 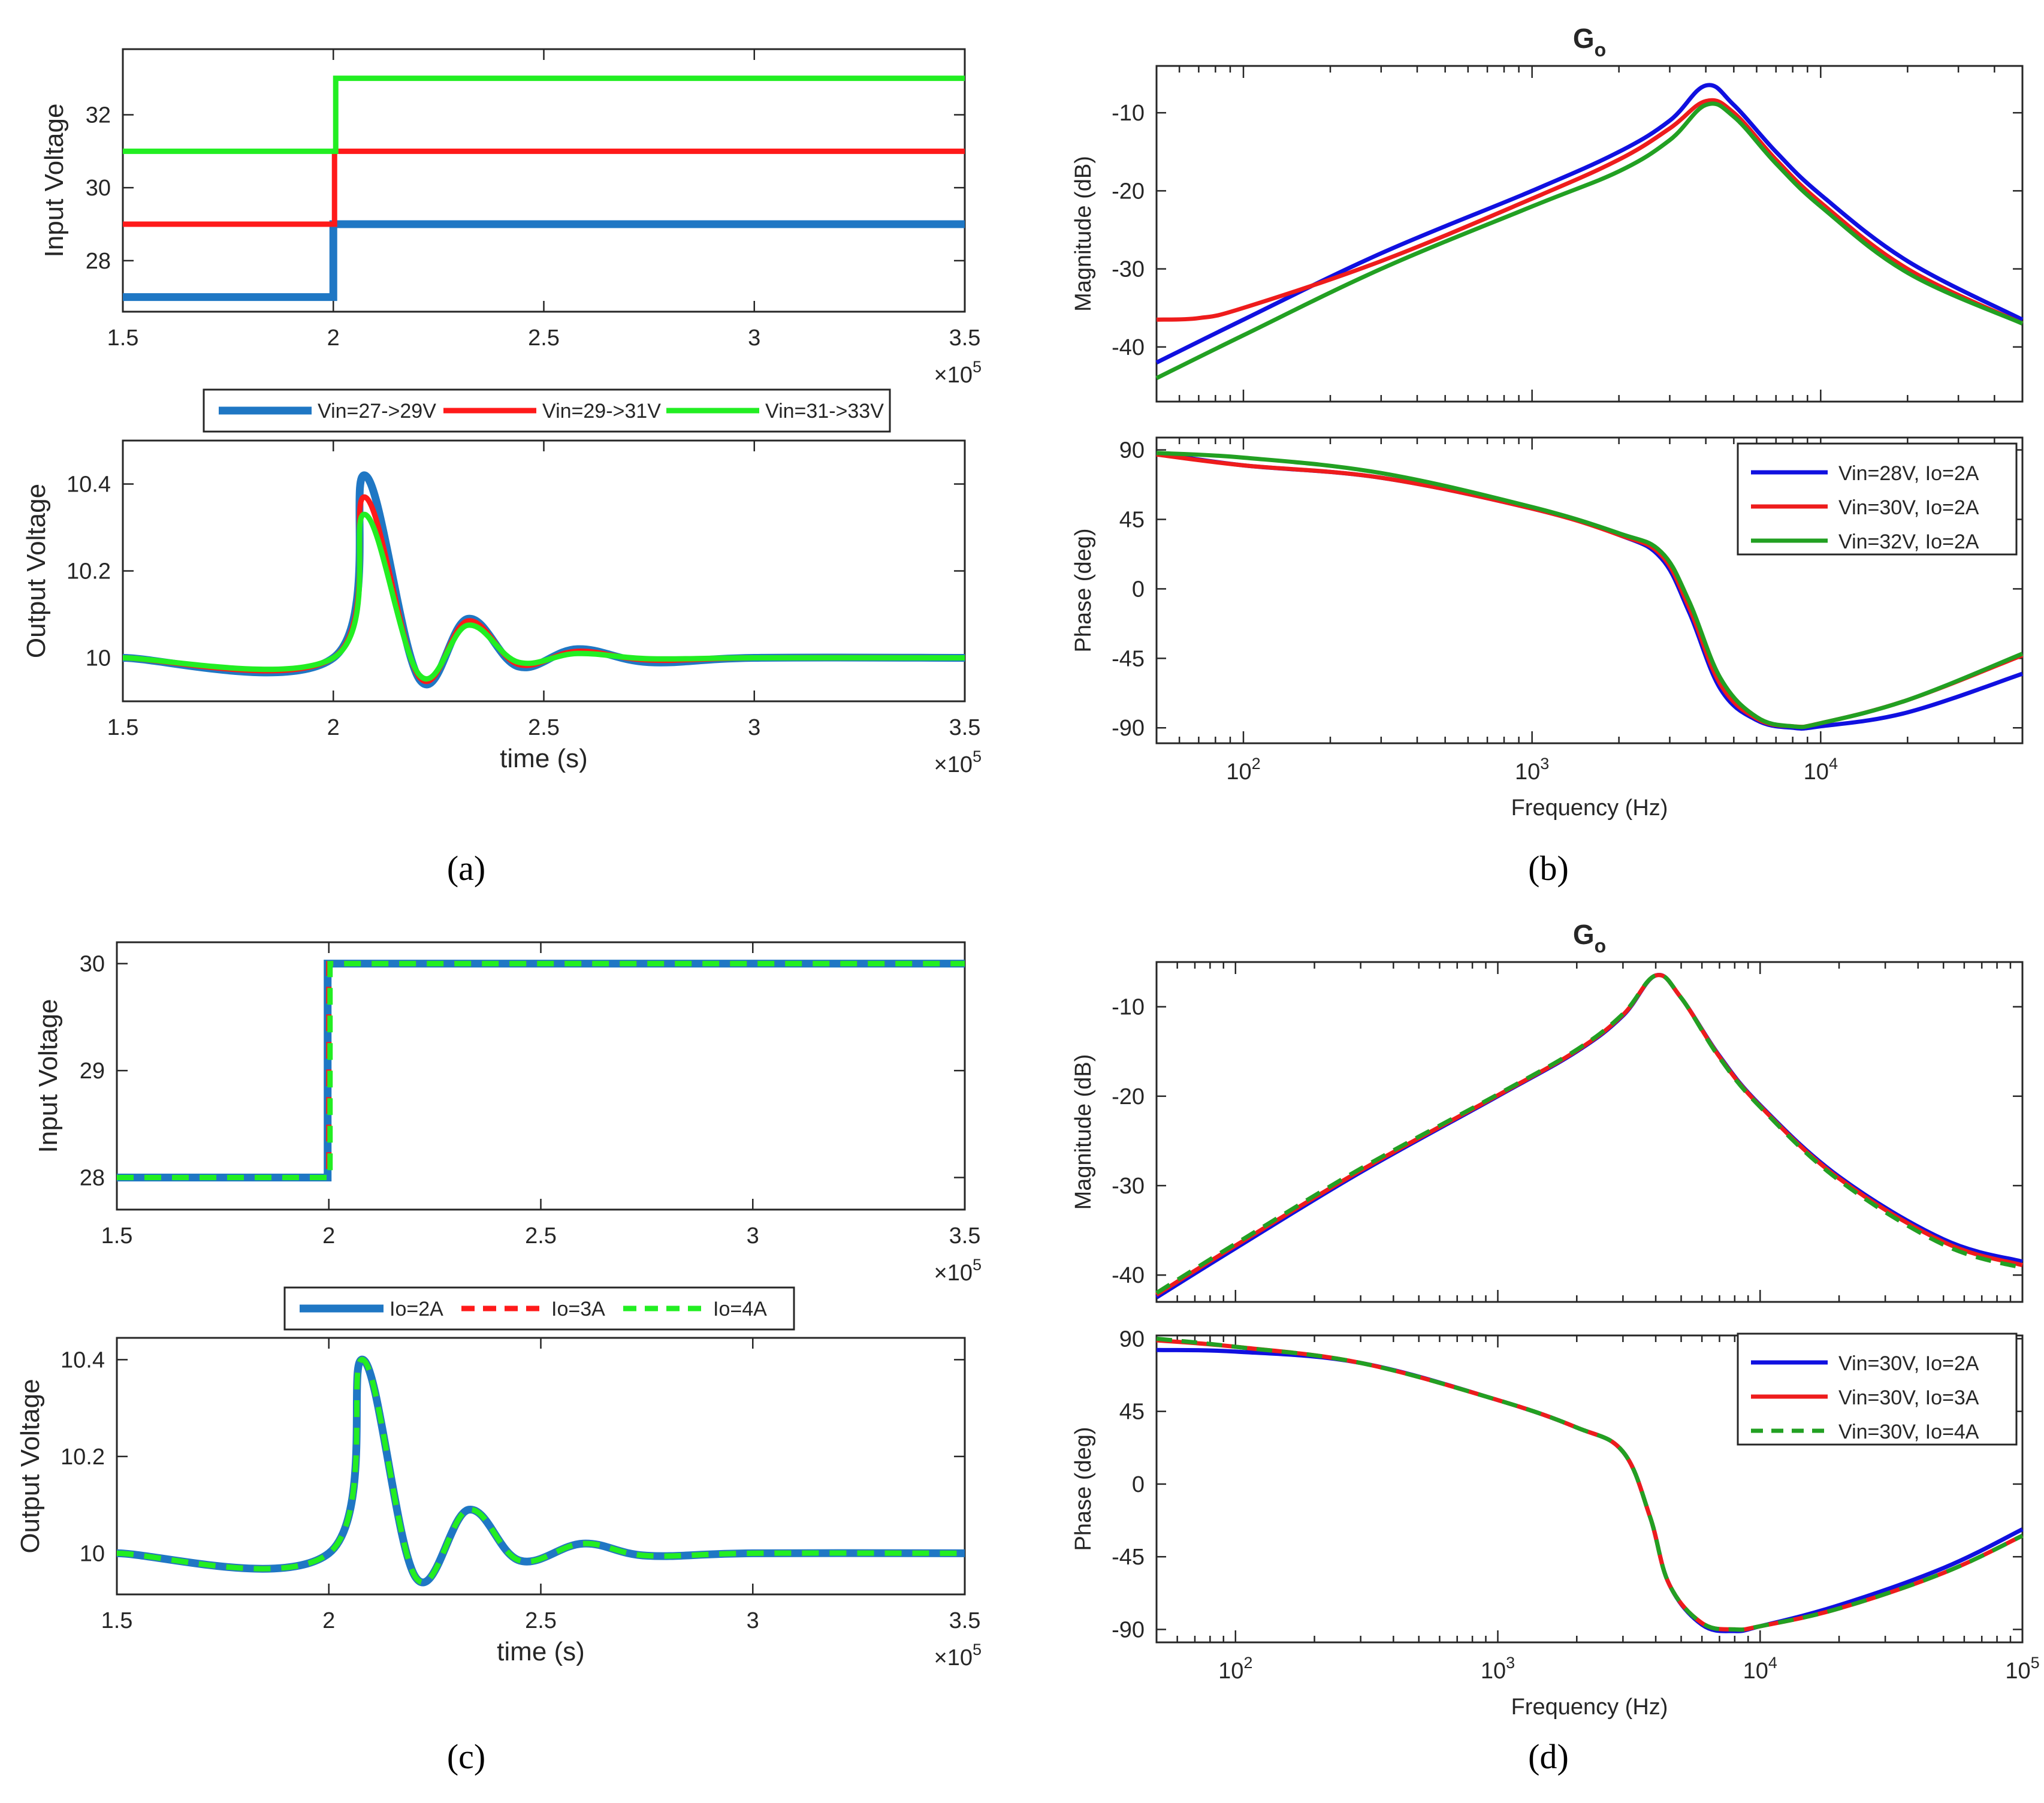 What do you see at coordinates (83, 1360) in the screenshot?
I see `bottom-ytick-label-c: 10.4` at bounding box center [83, 1360].